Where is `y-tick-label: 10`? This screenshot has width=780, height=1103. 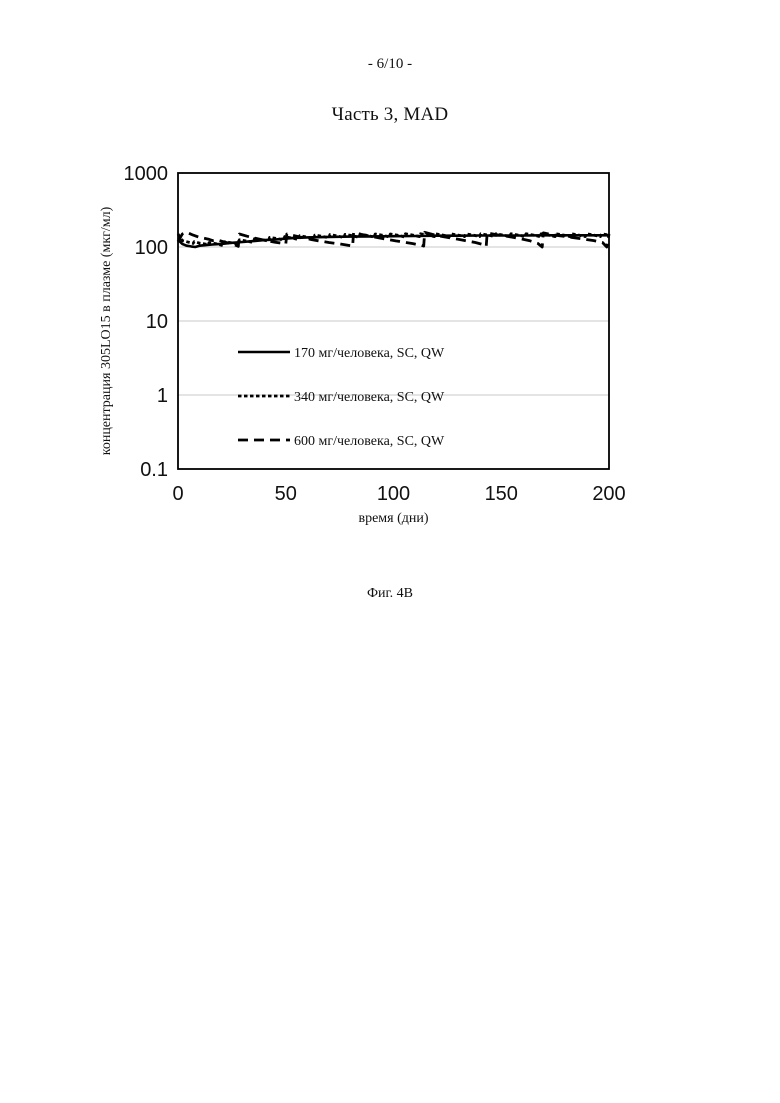 y-tick-label: 10 is located at coordinates (157, 322).